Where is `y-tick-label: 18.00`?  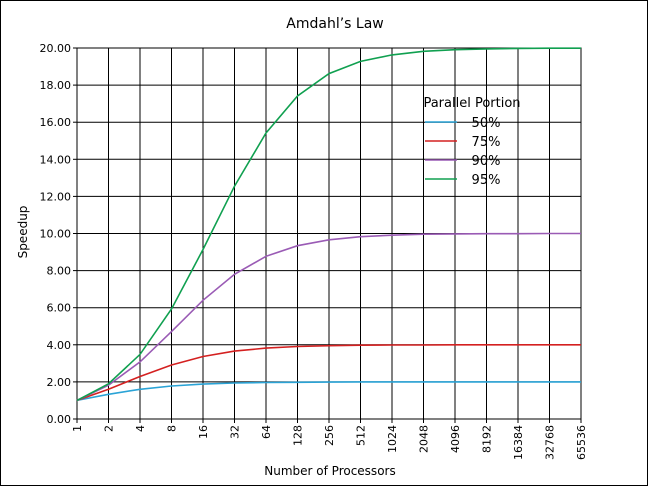 y-tick-label: 18.00 is located at coordinates (56, 85).